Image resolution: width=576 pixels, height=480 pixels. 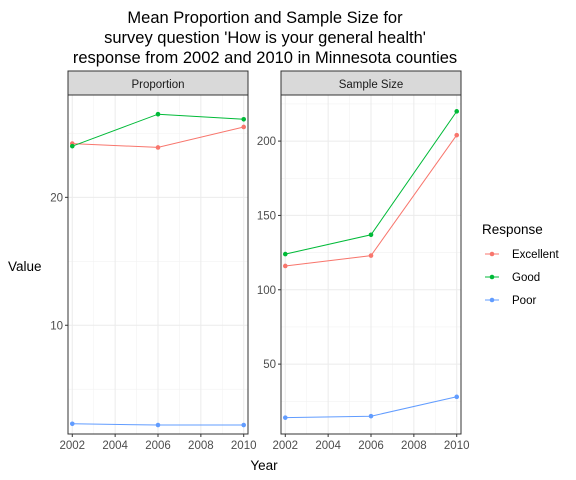 I want to click on legend-label-good: Good, so click(x=526, y=278).